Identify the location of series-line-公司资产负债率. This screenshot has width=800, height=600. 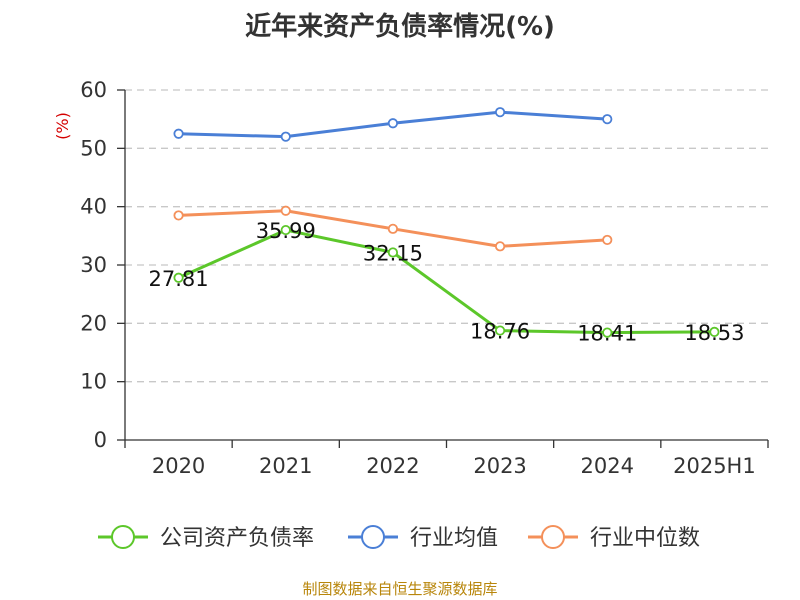
(446, 281).